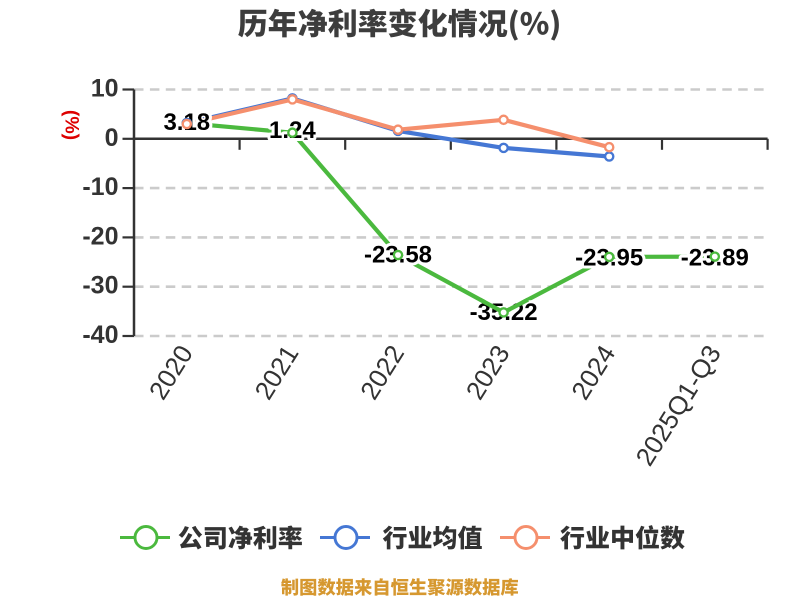 This screenshot has width=800, height=600. I want to click on svg-text: 1.24, so click(292, 130).